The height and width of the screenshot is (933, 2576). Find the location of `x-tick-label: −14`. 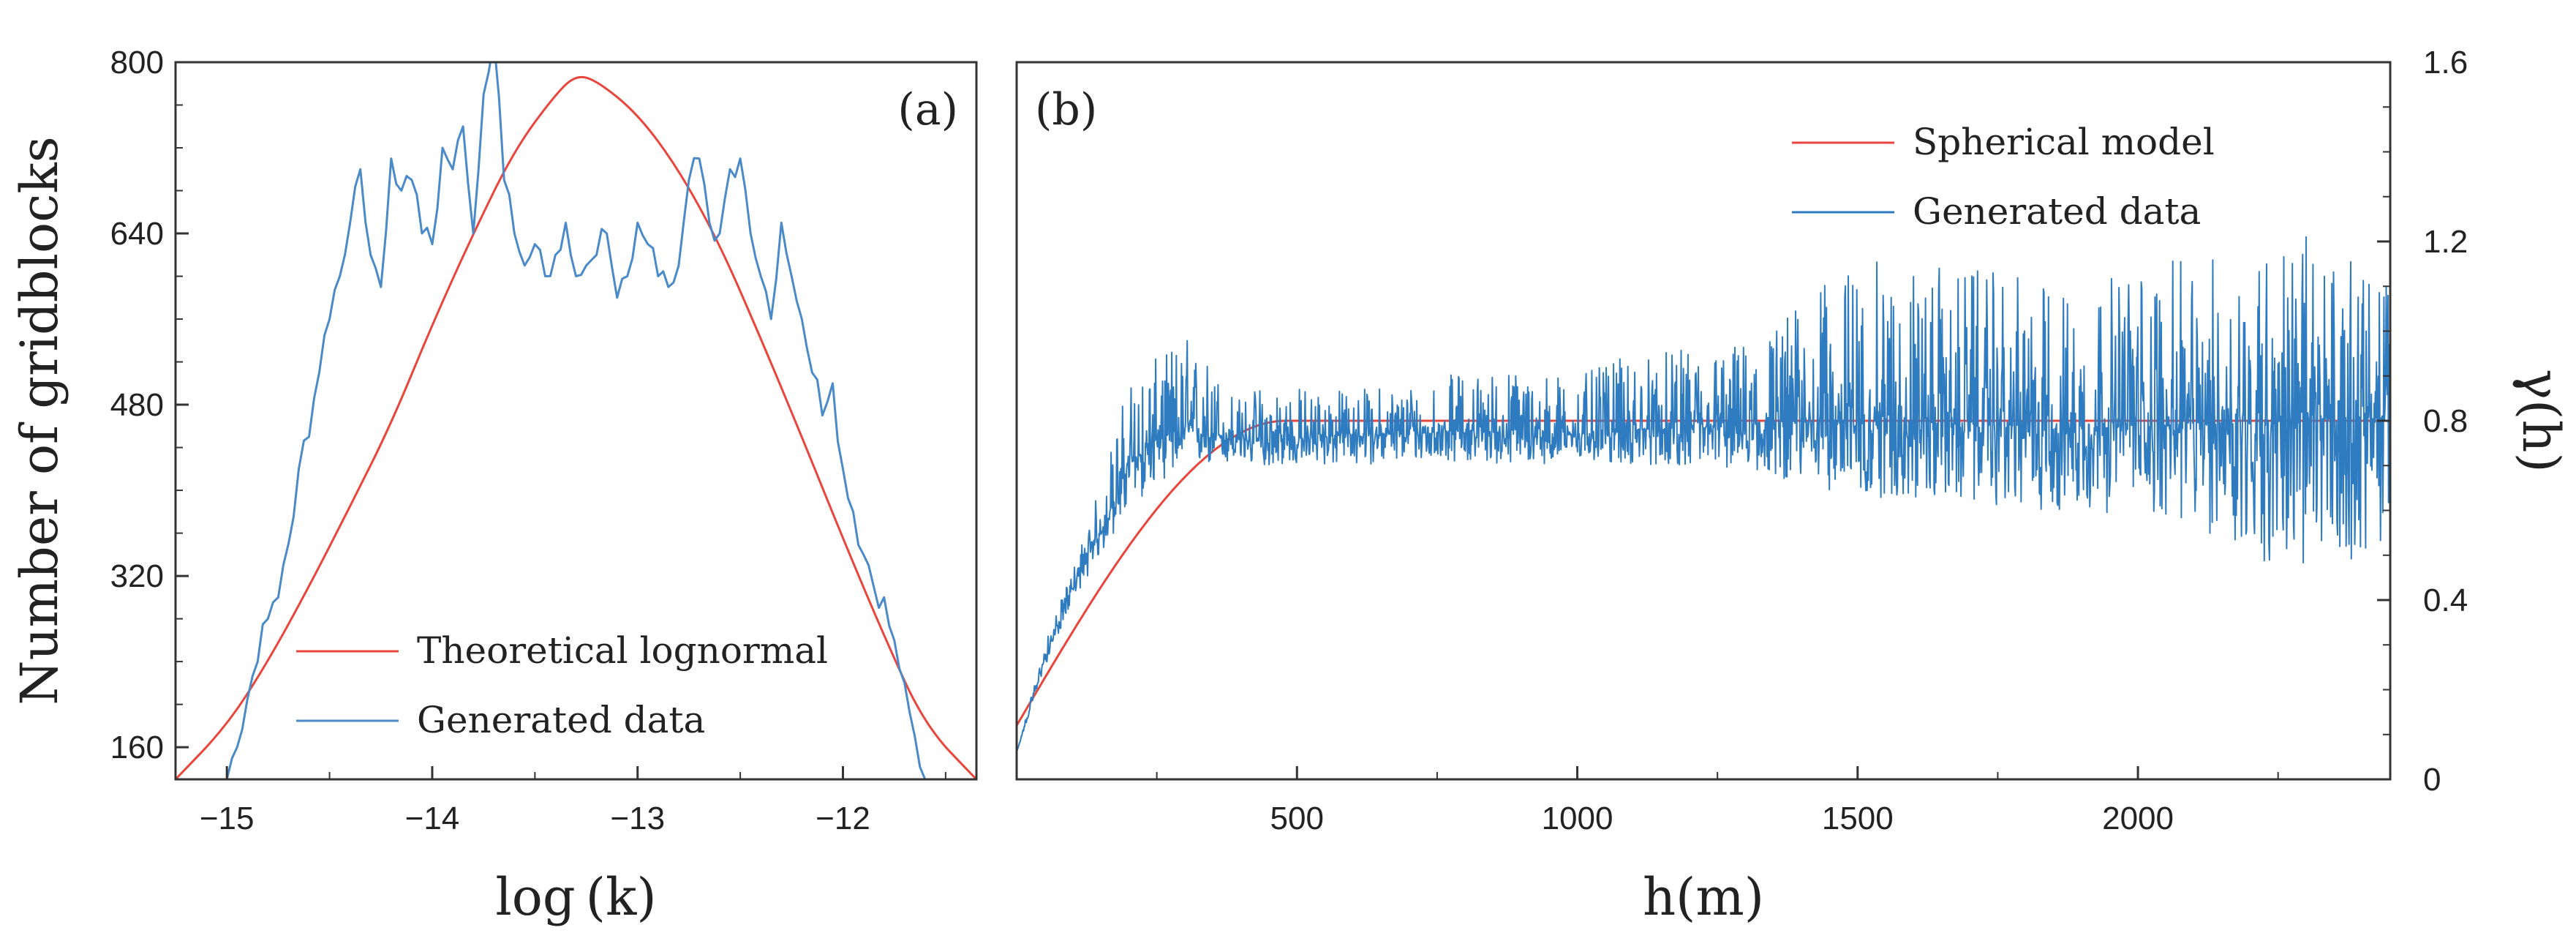

x-tick-label: −14 is located at coordinates (432, 818).